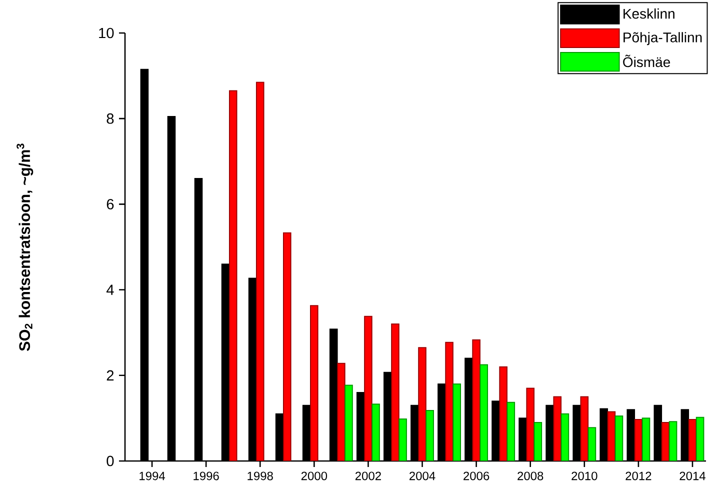  What do you see at coordinates (639, 476) in the screenshot?
I see `x-tick-label: 2012` at bounding box center [639, 476].